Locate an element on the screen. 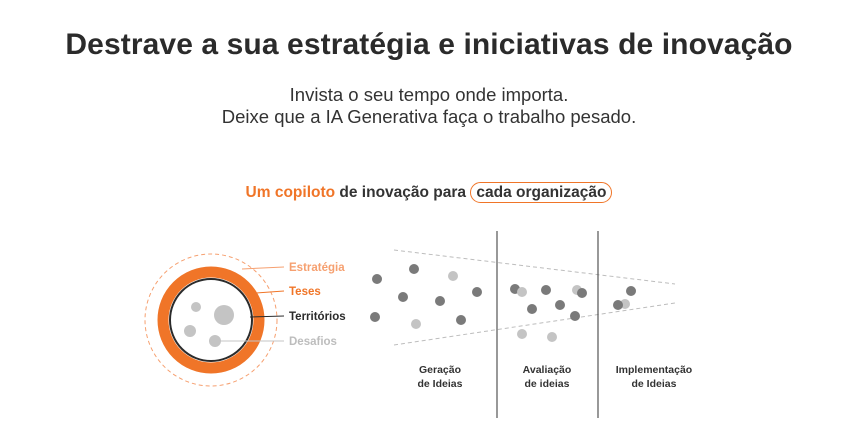 The image size is (858, 431). tagline-accent: Um copiloto is located at coordinates (290, 192).